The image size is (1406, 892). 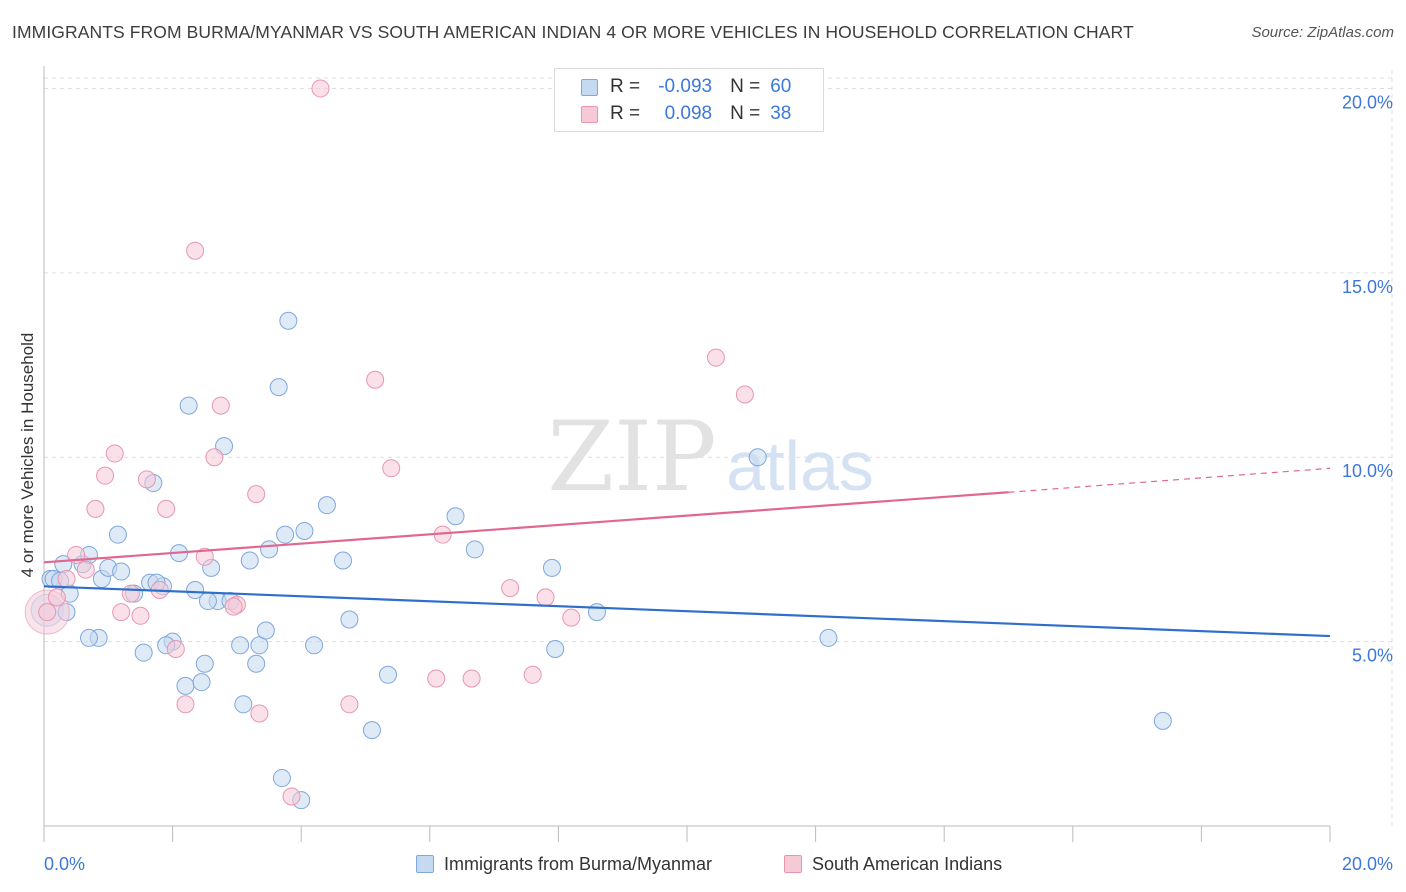 What do you see at coordinates (1169, 480) in the screenshot?
I see `trend-line-south-american-extension` at bounding box center [1169, 480].